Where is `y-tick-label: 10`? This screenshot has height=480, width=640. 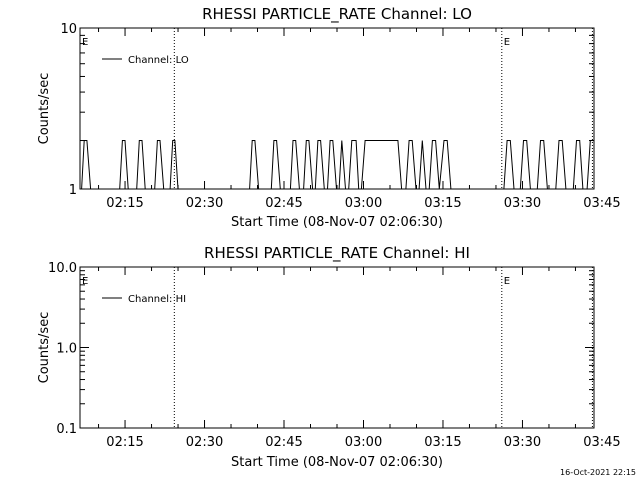 y-tick-label: 10 is located at coordinates (68, 29).